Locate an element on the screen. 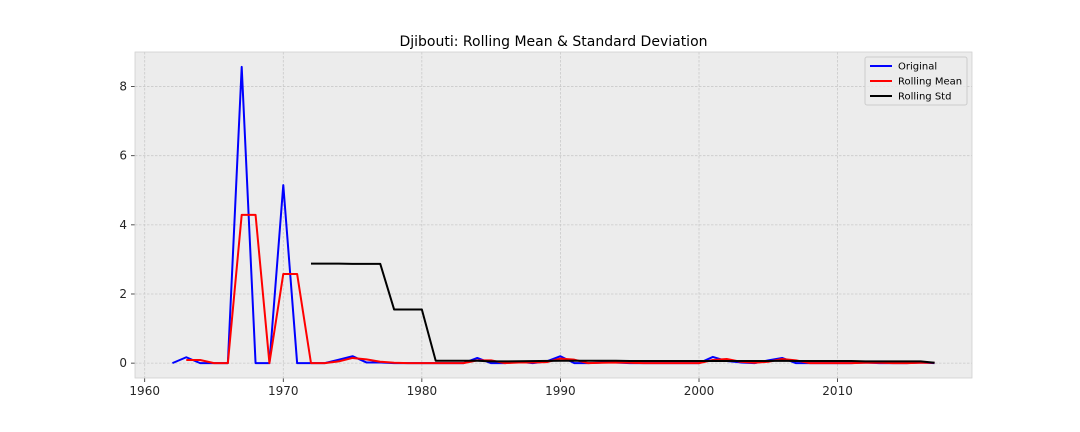 The image size is (1080, 432). legend-rolling-std-label: Rolling Std is located at coordinates (924, 97).